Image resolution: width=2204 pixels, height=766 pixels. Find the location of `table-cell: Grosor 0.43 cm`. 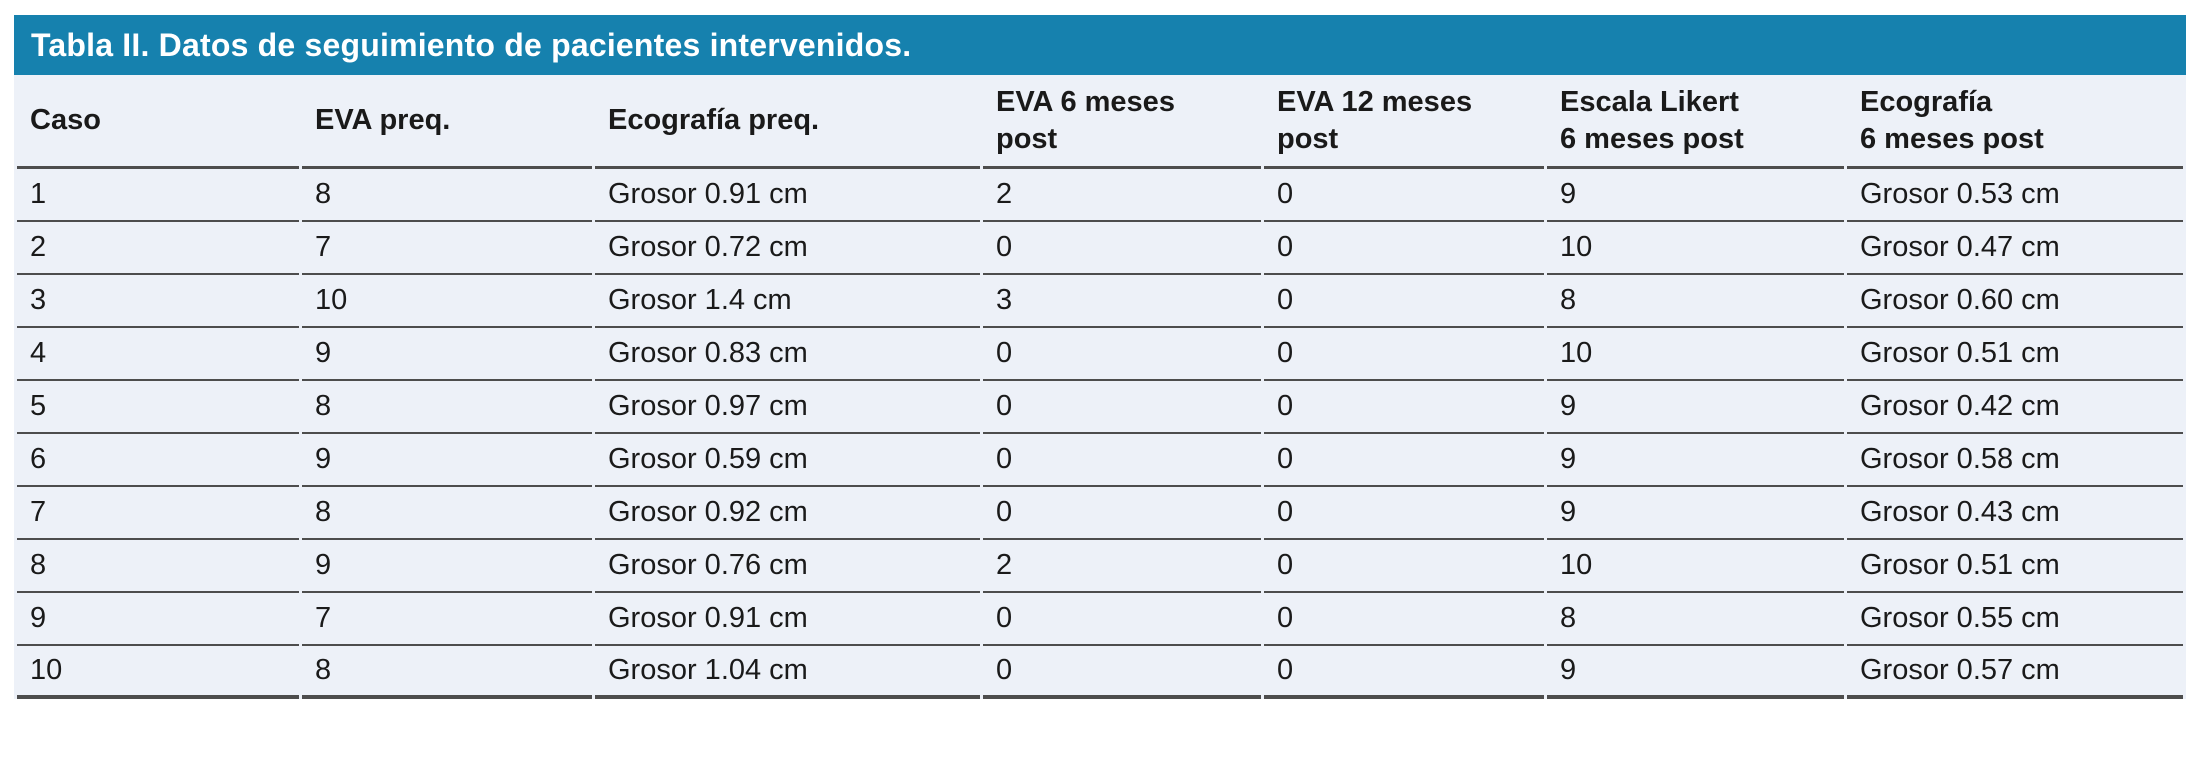

table-cell: Grosor 0.43 cm is located at coordinates (2015, 513).